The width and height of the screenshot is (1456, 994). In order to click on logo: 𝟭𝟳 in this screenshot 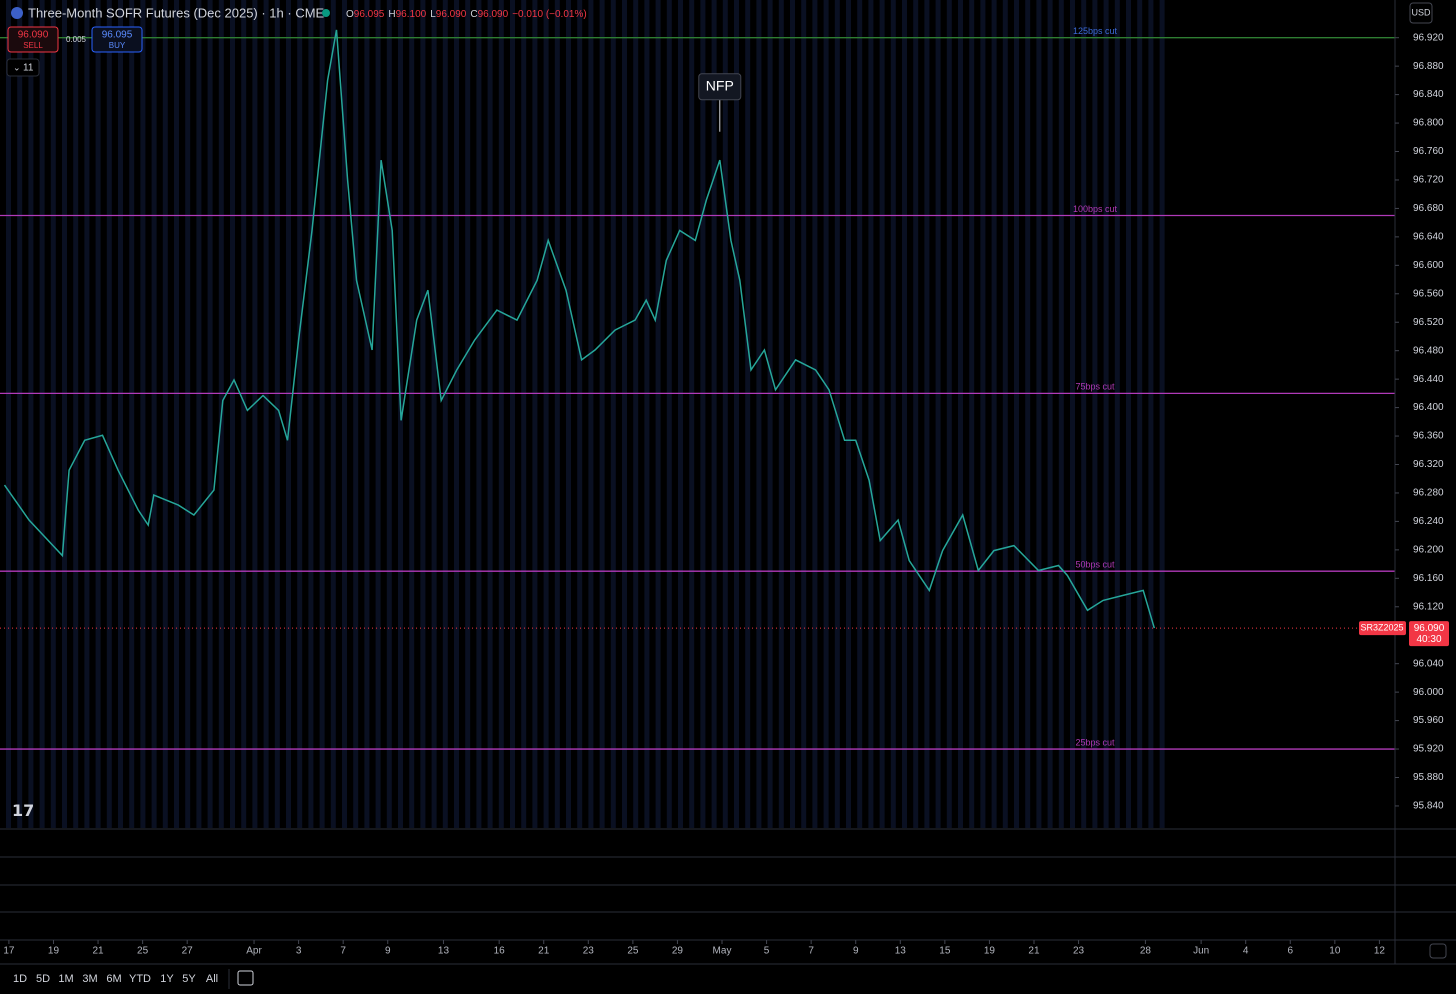, I will do `click(23, 811)`.